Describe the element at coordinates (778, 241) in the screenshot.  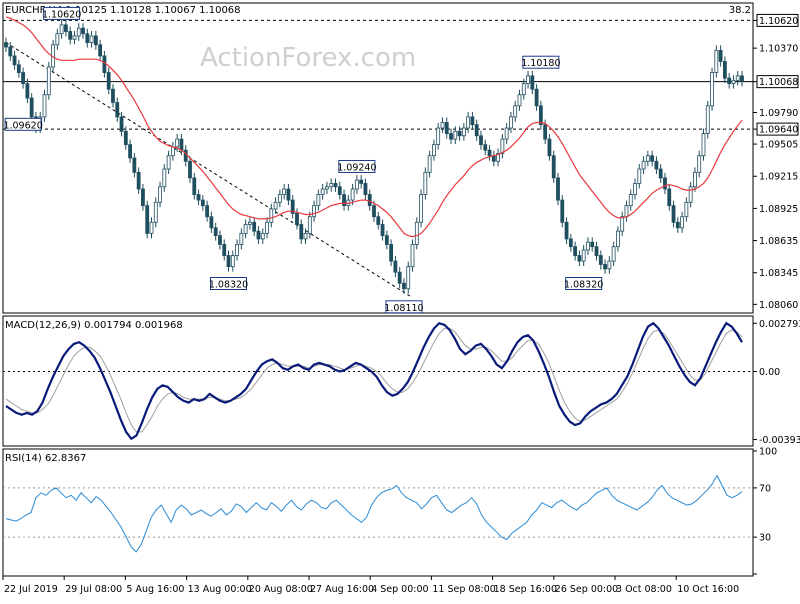
I see `price-y-tick-label: 1.08635` at that location.